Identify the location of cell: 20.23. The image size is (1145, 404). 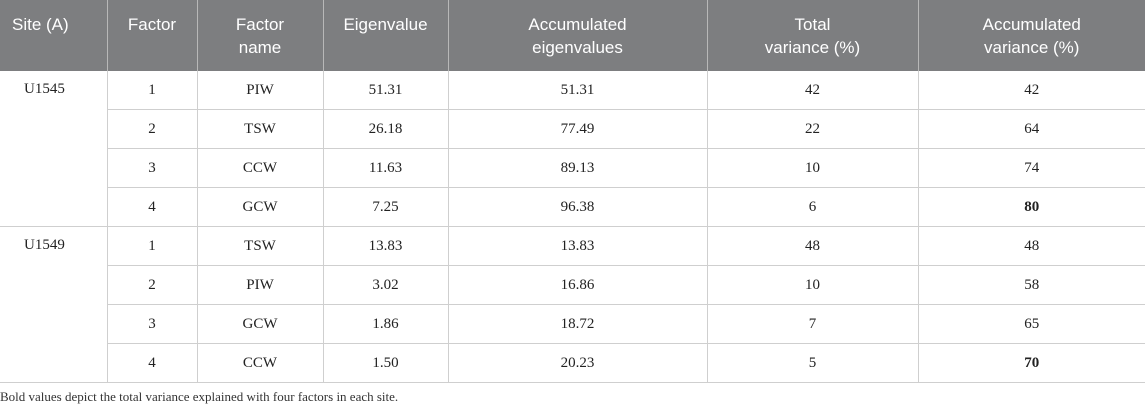
(577, 363).